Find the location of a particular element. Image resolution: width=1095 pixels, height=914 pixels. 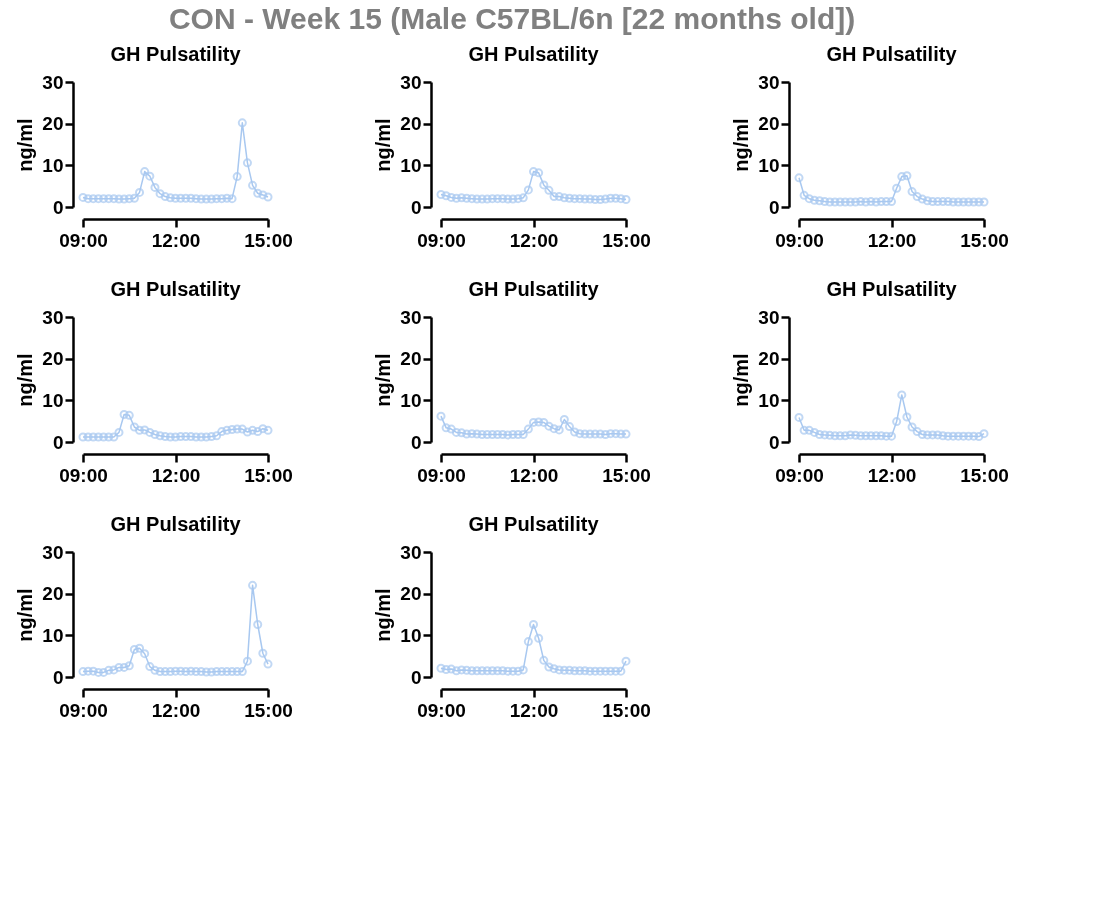

y-tick-label: 10 is located at coordinates (769, 400).